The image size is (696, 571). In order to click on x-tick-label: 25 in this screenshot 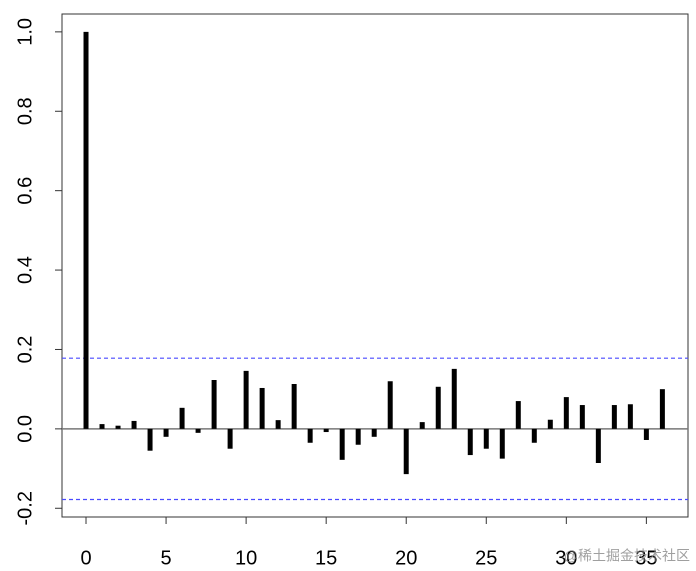, I will do `click(486, 558)`.